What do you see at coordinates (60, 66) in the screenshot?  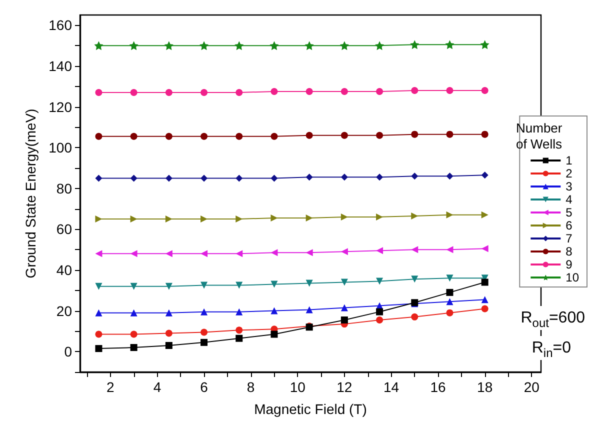 I see `y-tick-label: 140` at bounding box center [60, 66].